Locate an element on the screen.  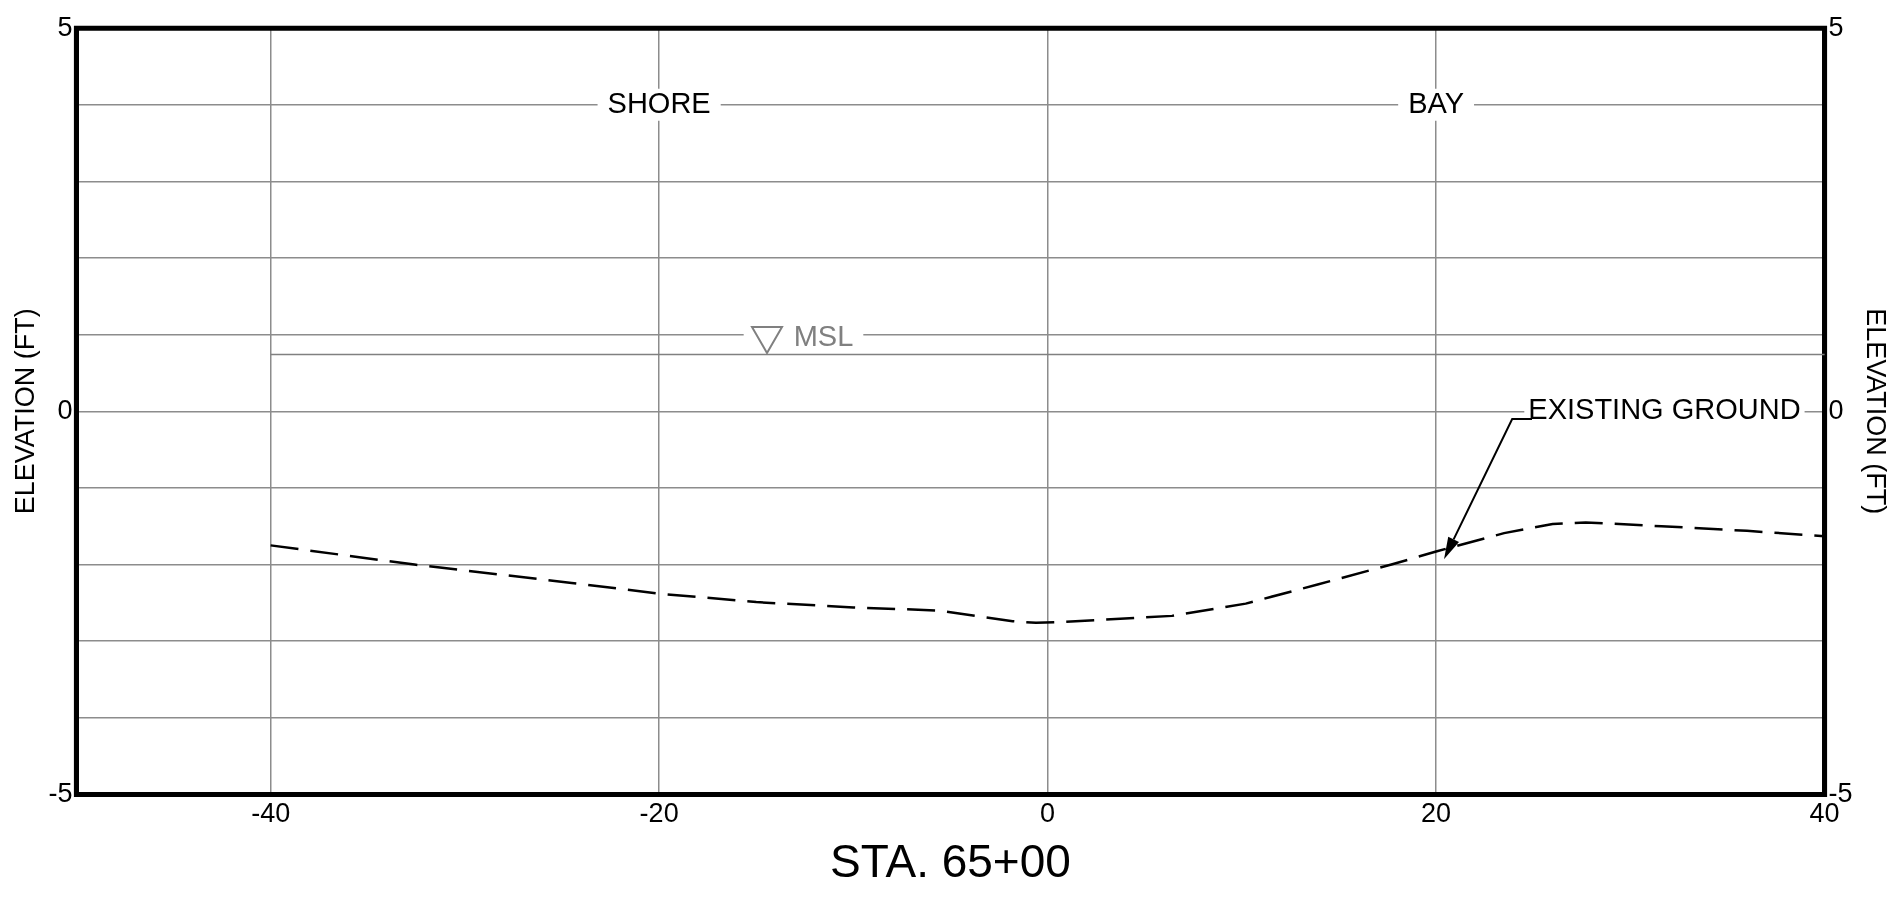
line-series is located at coordinates (1047, 573).